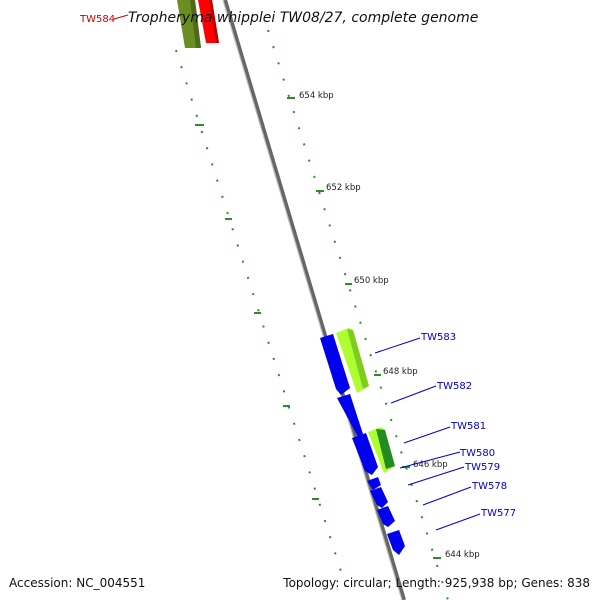 The width and height of the screenshot is (600, 600). I want to click on tick-label: 652 kbp, so click(343, 188).